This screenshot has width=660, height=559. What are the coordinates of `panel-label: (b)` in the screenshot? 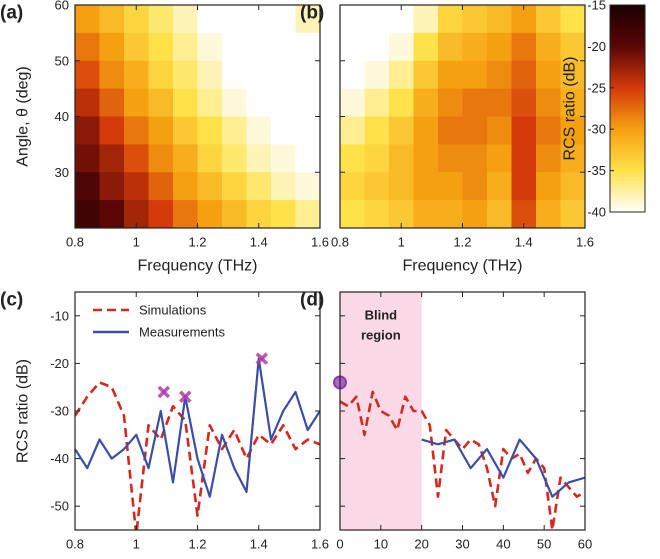 It's located at (312, 13).